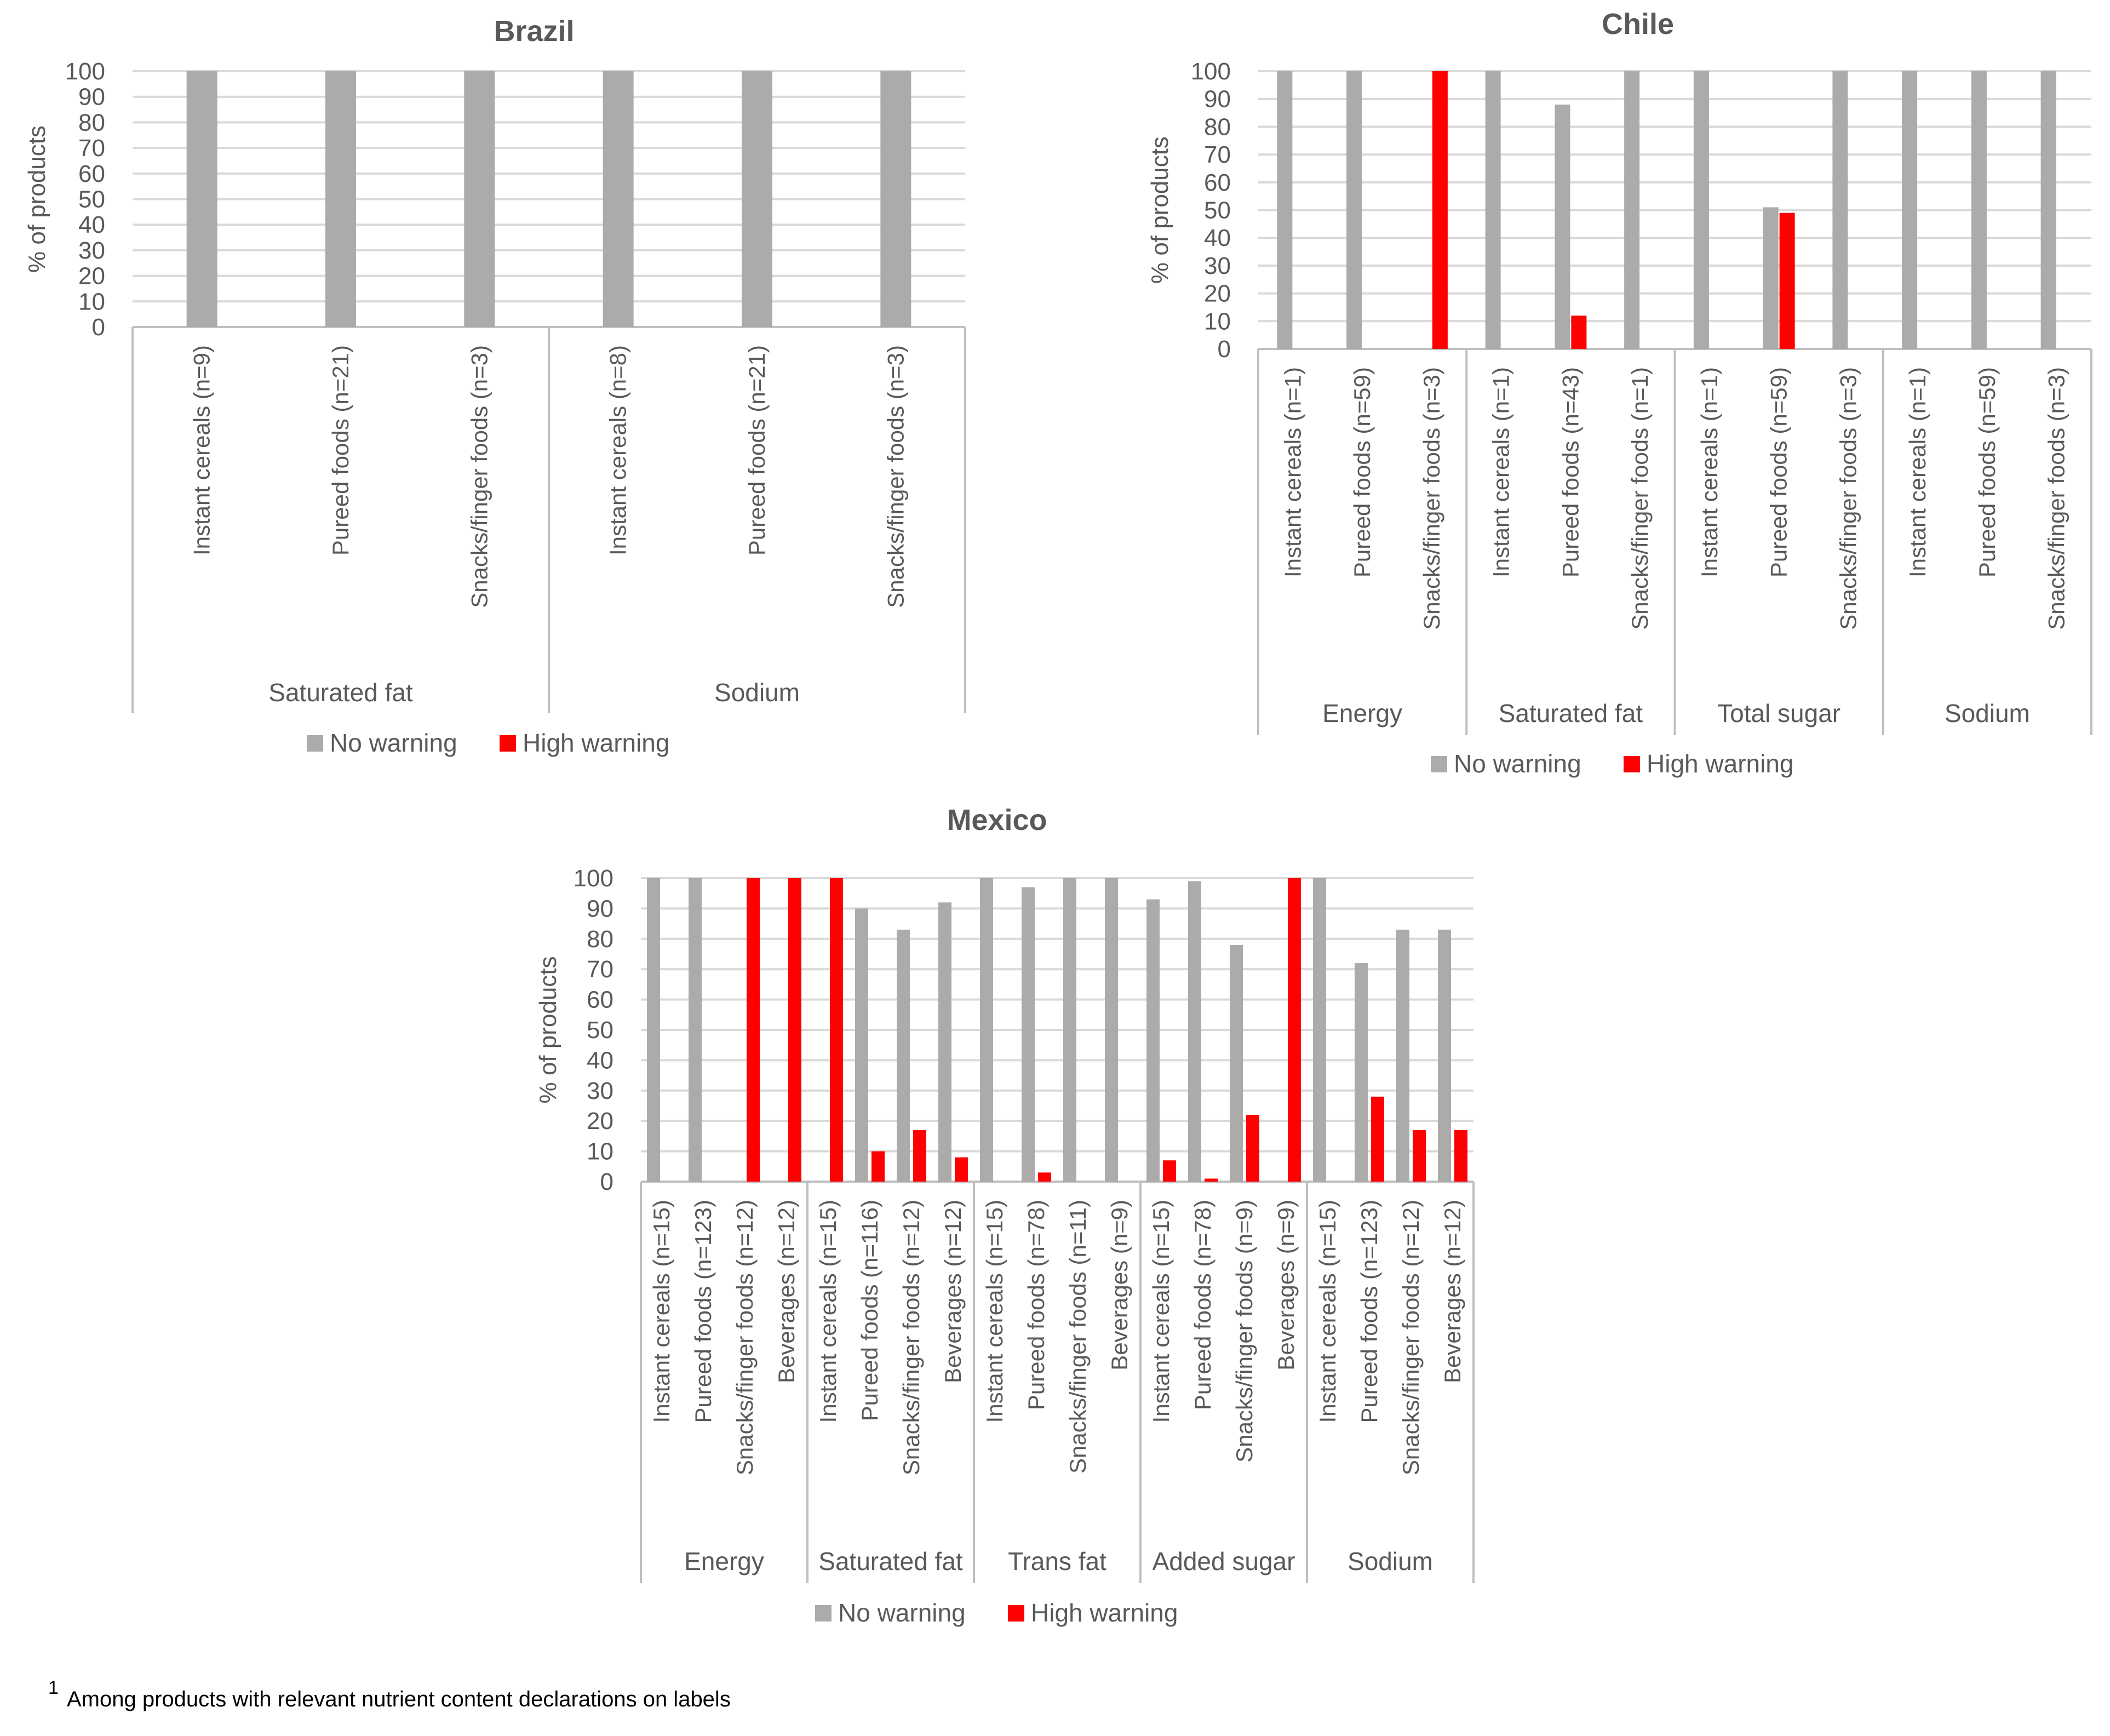  Describe the element at coordinates (600, 1030) in the screenshot. I see `y-tick-label: 50` at that location.